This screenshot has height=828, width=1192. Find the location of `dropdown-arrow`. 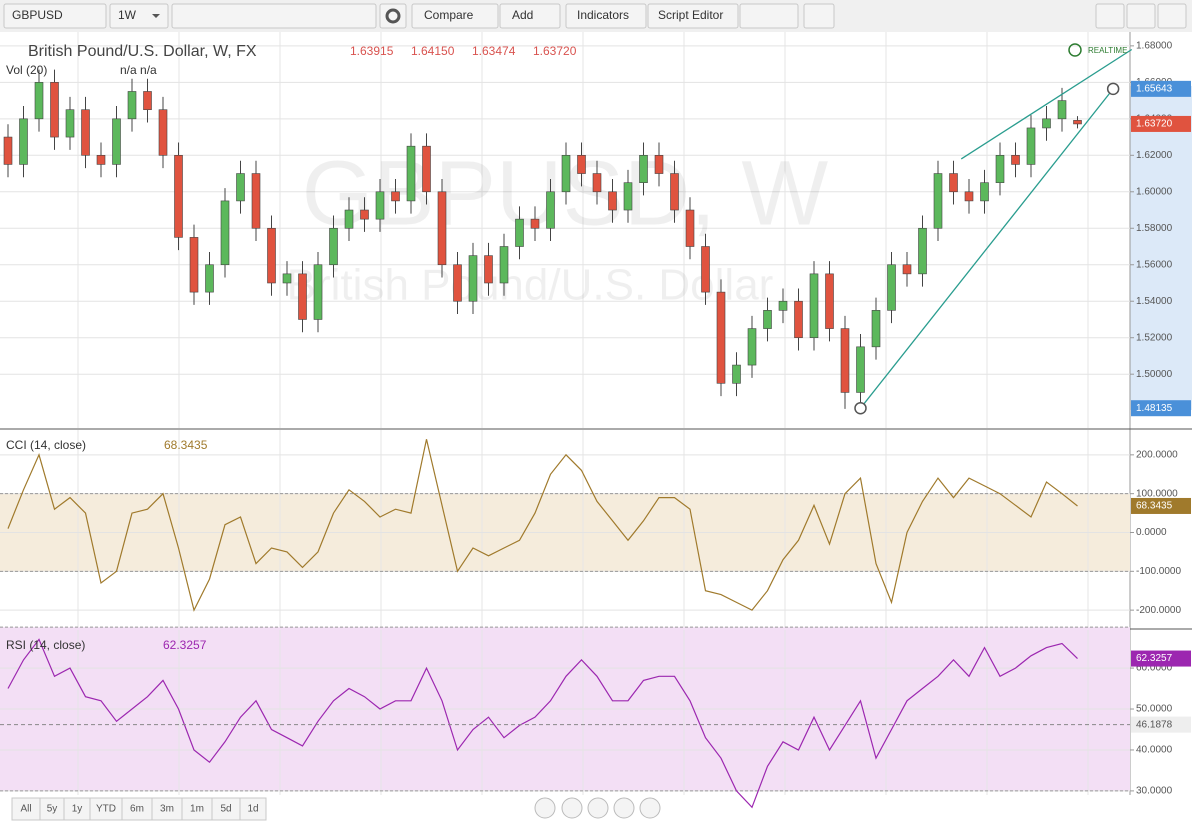

dropdown-arrow is located at coordinates (156, 16).